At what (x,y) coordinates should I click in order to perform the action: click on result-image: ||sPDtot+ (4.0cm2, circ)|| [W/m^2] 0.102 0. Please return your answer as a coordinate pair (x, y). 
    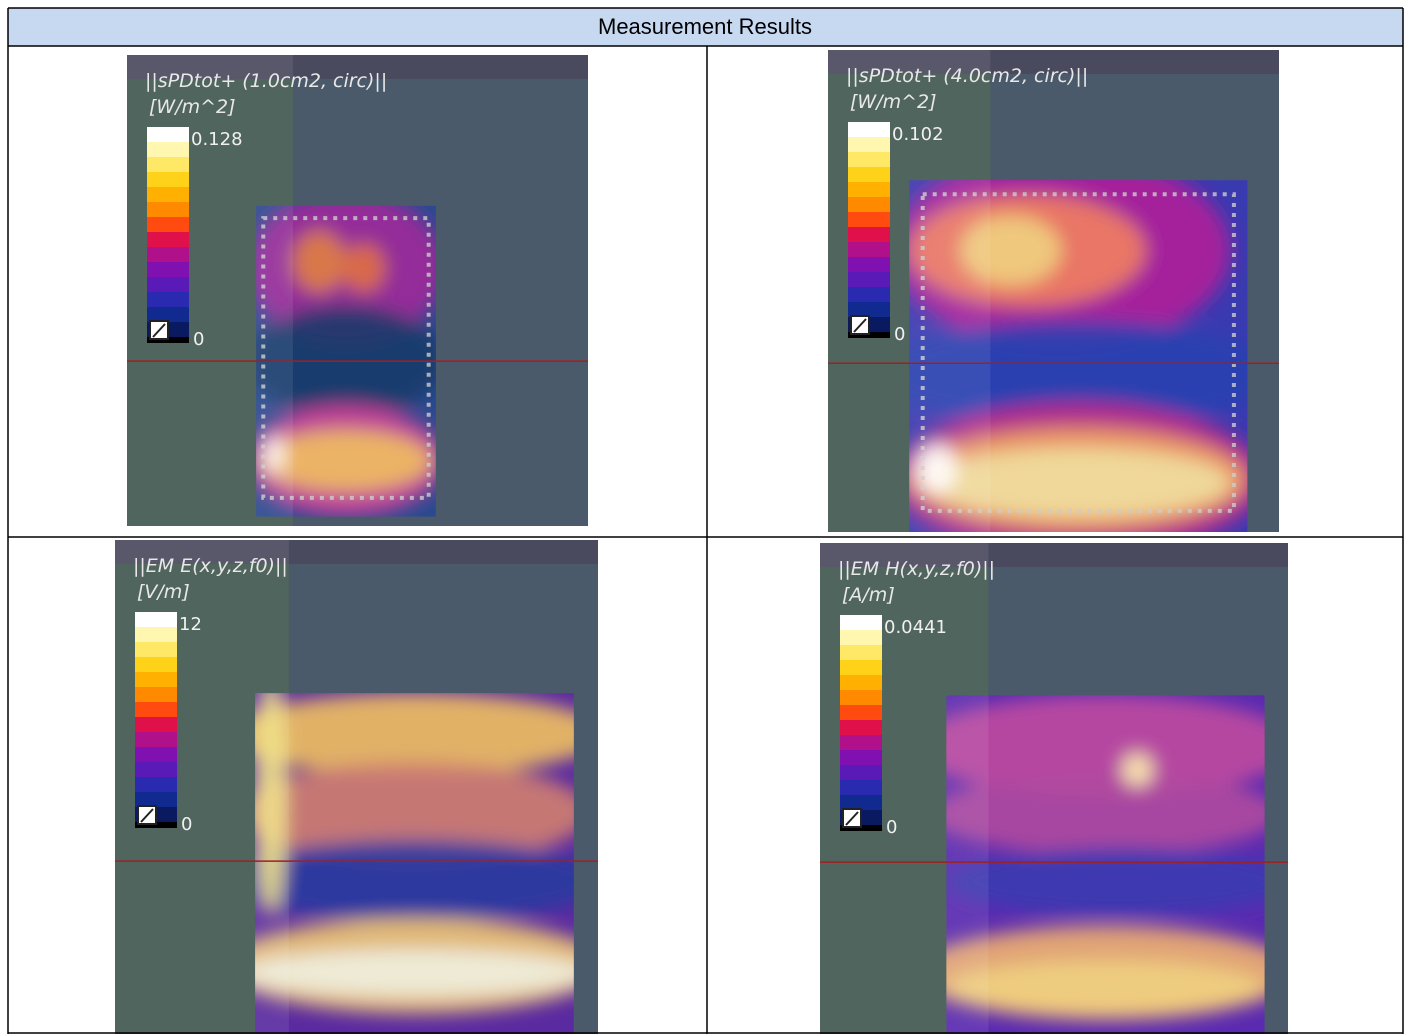
    Looking at the image, I should click on (1053, 291).